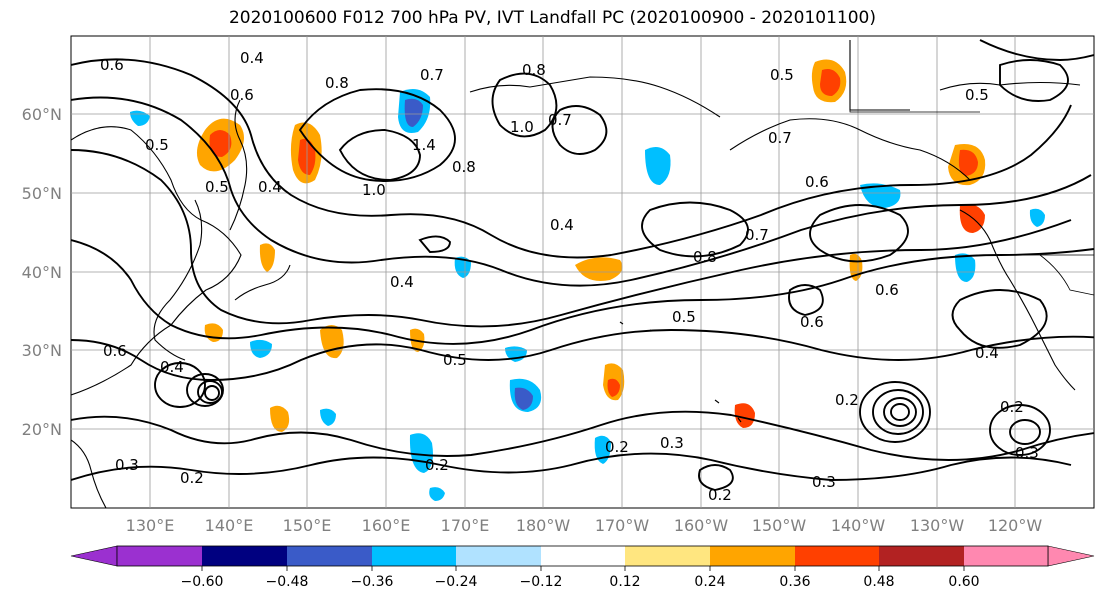 Image resolution: width=1105 pixels, height=601 pixels. I want to click on colorbar-tick-label: −0.24, so click(456, 582).